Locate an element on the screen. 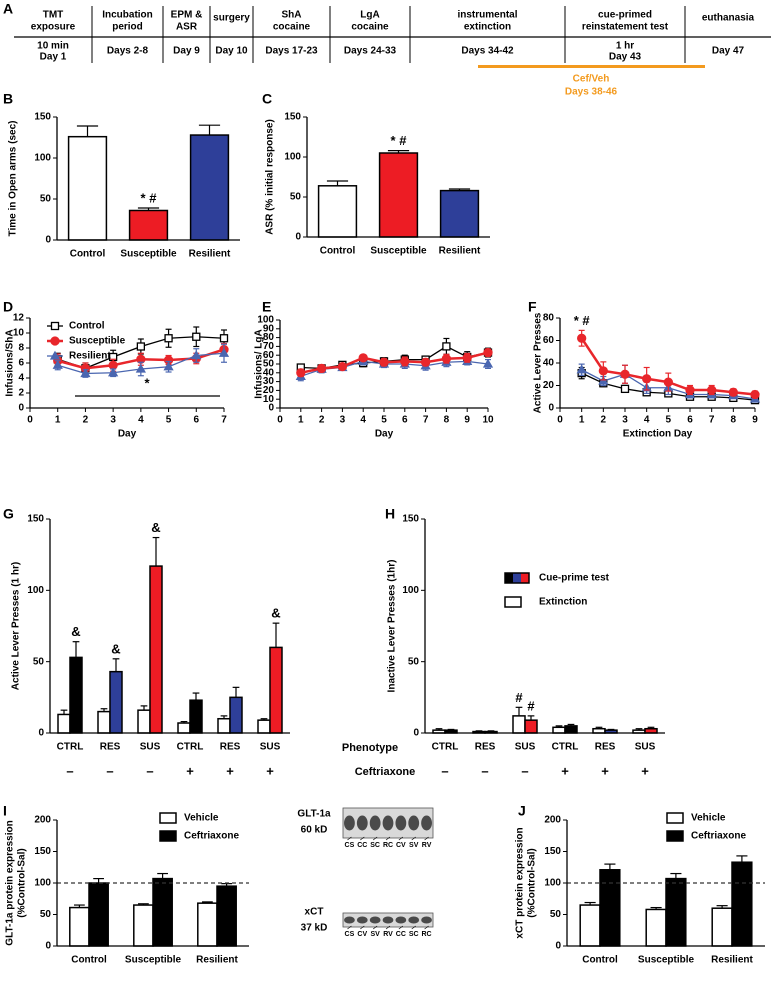 This screenshot has height=982, width=771. y-axis-label: Inactive Lever Presses (1hr) is located at coordinates (392, 626).